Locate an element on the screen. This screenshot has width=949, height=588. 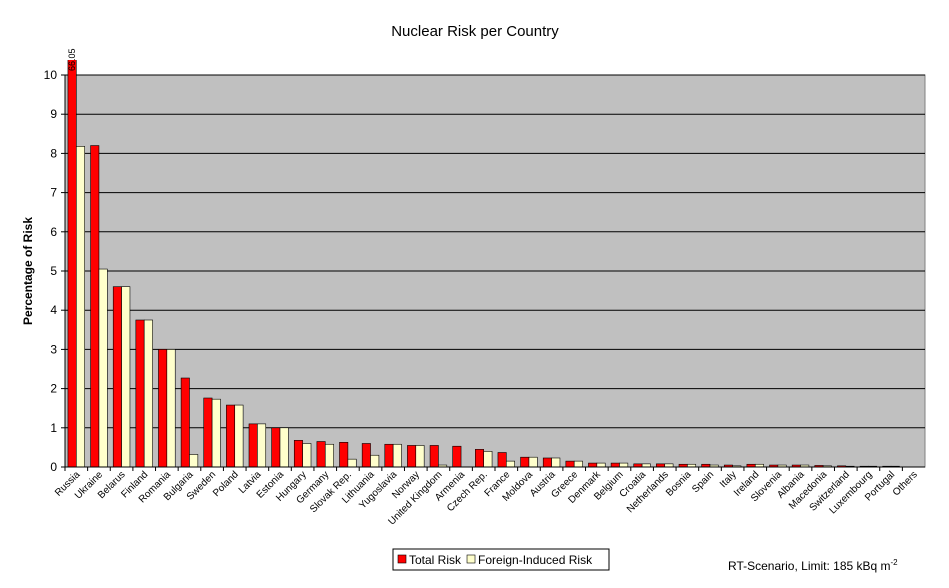
value-label: 66.05 is located at coordinates (72, 59).